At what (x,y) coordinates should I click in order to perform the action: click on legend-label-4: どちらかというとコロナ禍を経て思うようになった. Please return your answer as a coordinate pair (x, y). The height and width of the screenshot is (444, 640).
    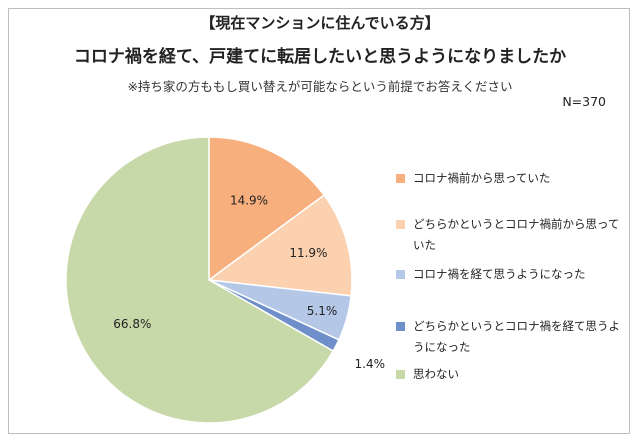
    Looking at the image, I should click on (516, 336).